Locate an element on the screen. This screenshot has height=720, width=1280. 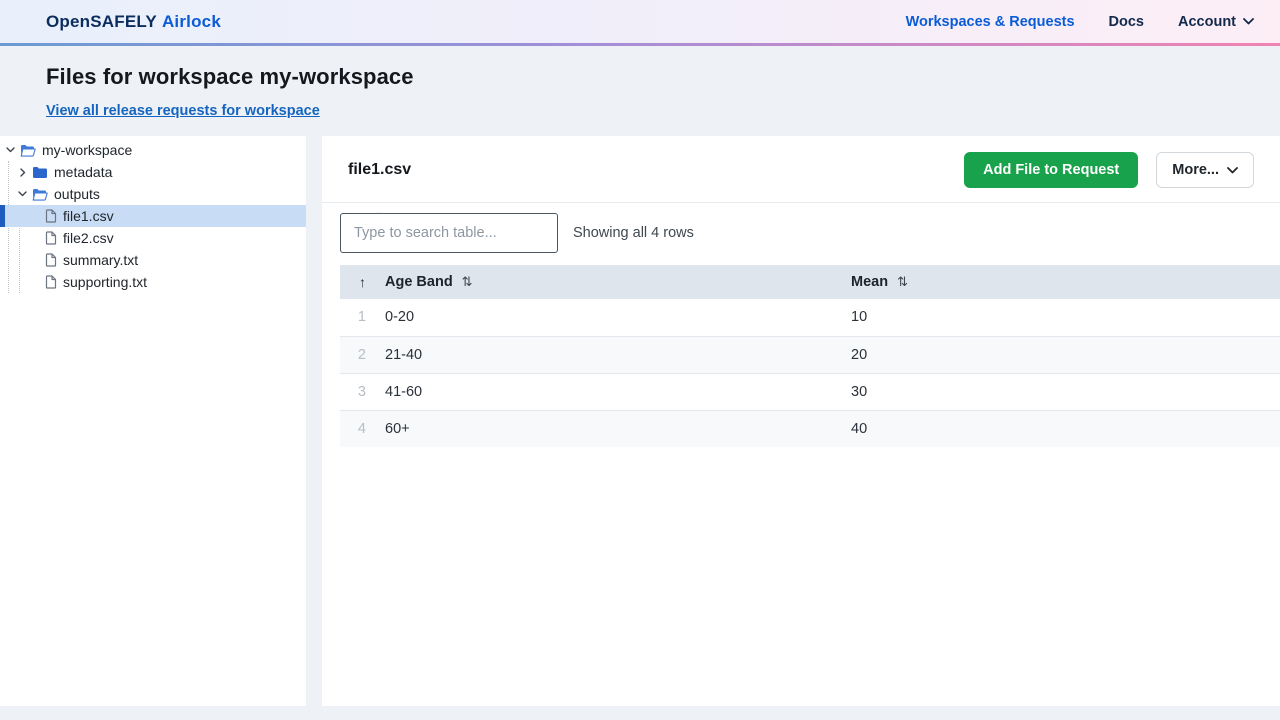
tree-item-label: my-workspace is located at coordinates (87, 150).